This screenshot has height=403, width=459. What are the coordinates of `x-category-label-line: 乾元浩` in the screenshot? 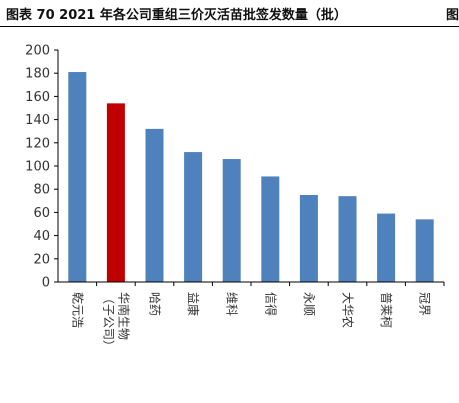 It's located at (77, 310).